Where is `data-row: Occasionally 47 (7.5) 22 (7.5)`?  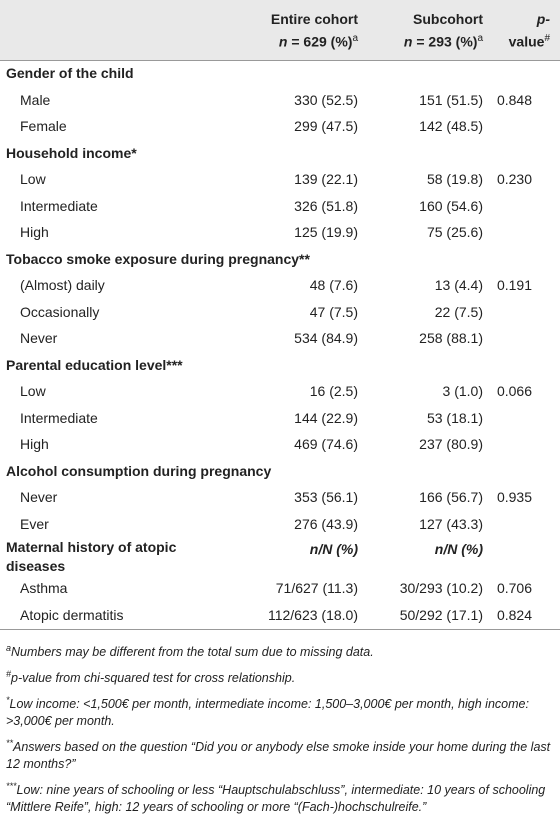
data-row: Occasionally 47 (7.5) 22 (7.5) is located at coordinates (280, 312).